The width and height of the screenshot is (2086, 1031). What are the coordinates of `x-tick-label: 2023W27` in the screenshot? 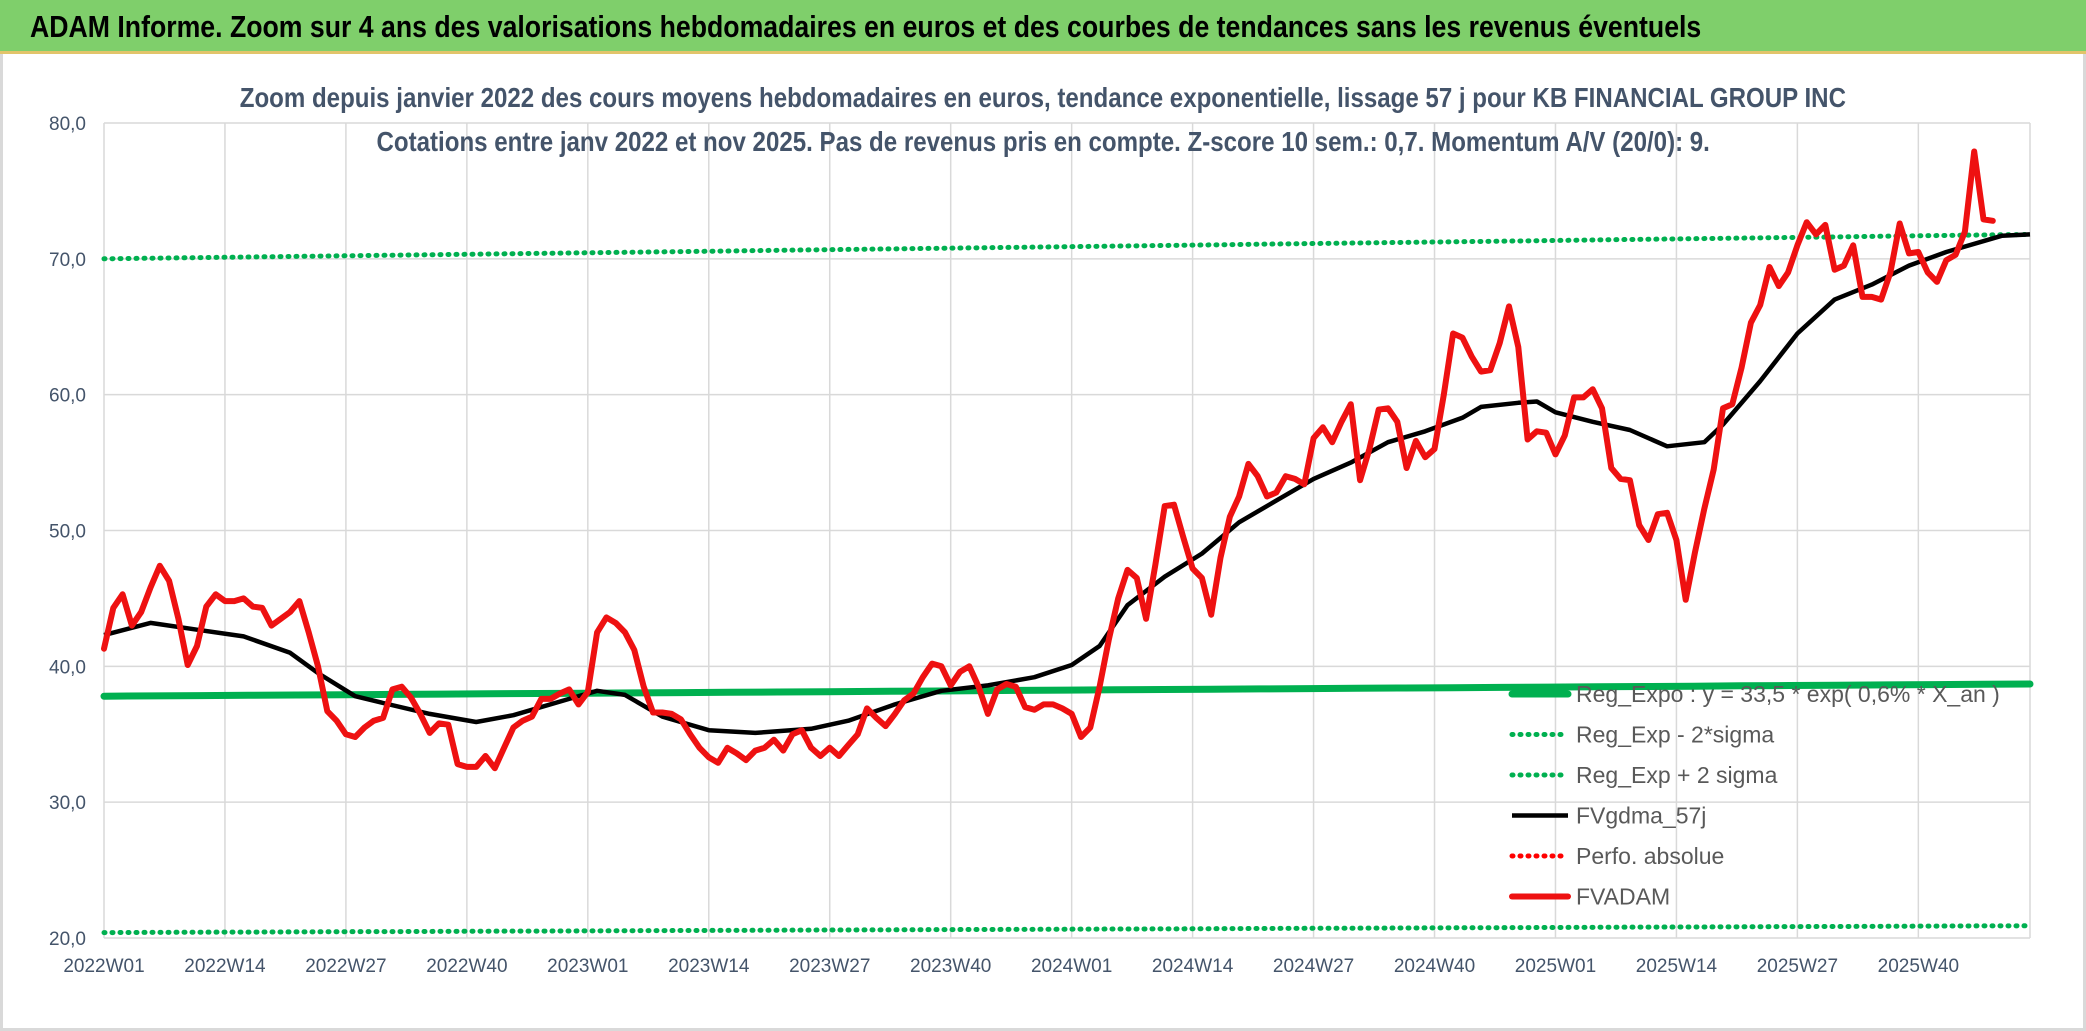 It's located at (829, 966).